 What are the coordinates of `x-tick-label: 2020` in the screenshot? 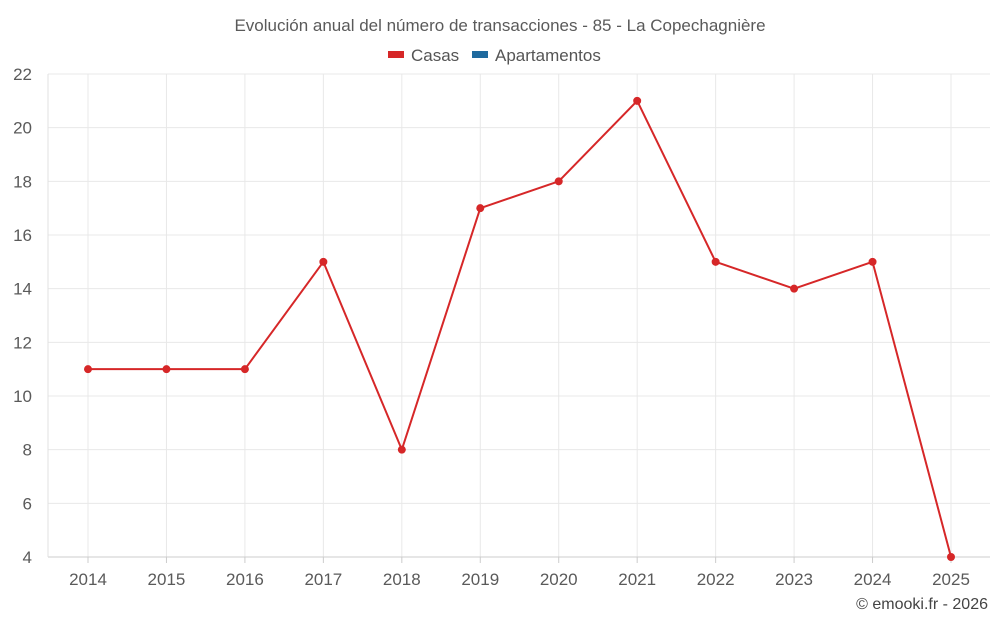 It's located at (559, 579).